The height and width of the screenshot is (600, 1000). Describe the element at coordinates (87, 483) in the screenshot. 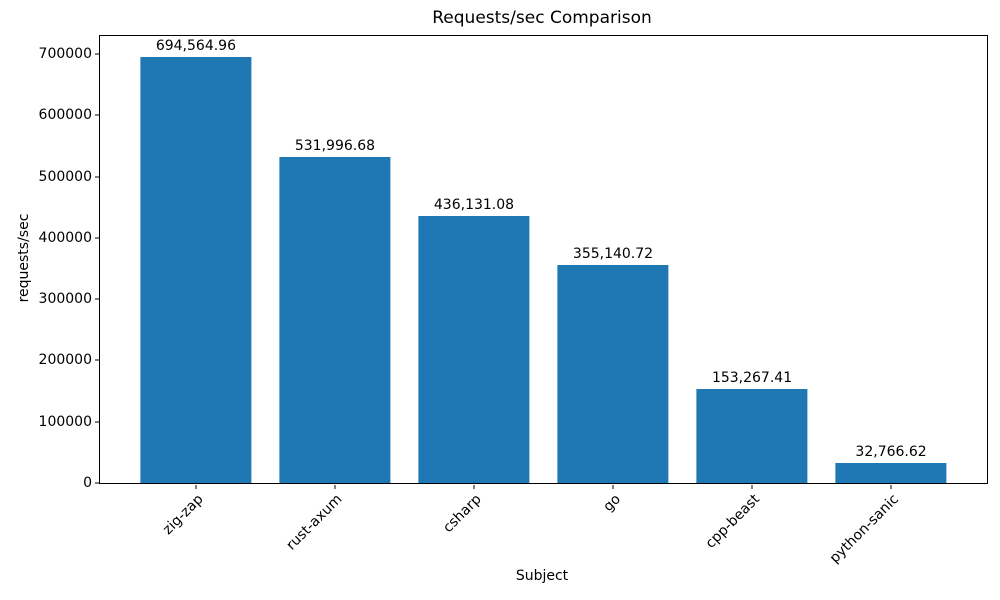

I see `y-tick-label: 0` at that location.